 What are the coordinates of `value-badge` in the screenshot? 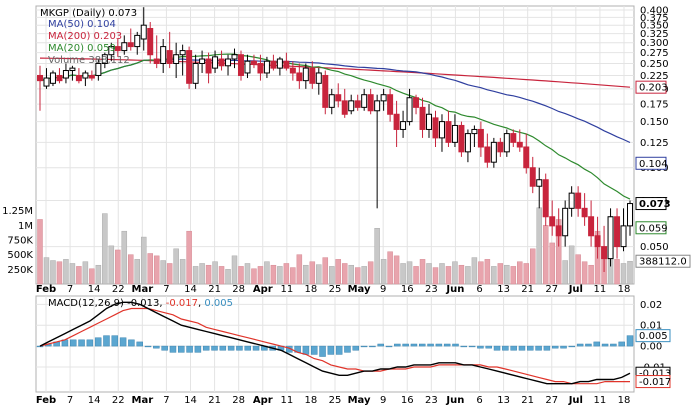 It's located at (651, 87).